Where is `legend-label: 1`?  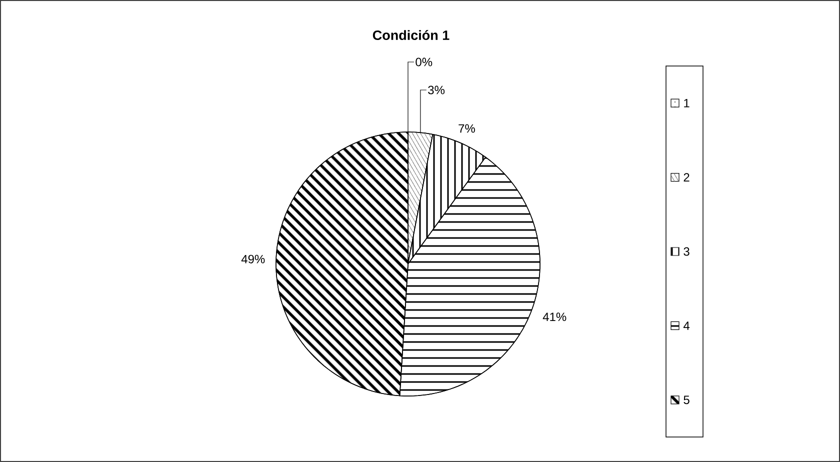
legend-label: 1 is located at coordinates (687, 103).